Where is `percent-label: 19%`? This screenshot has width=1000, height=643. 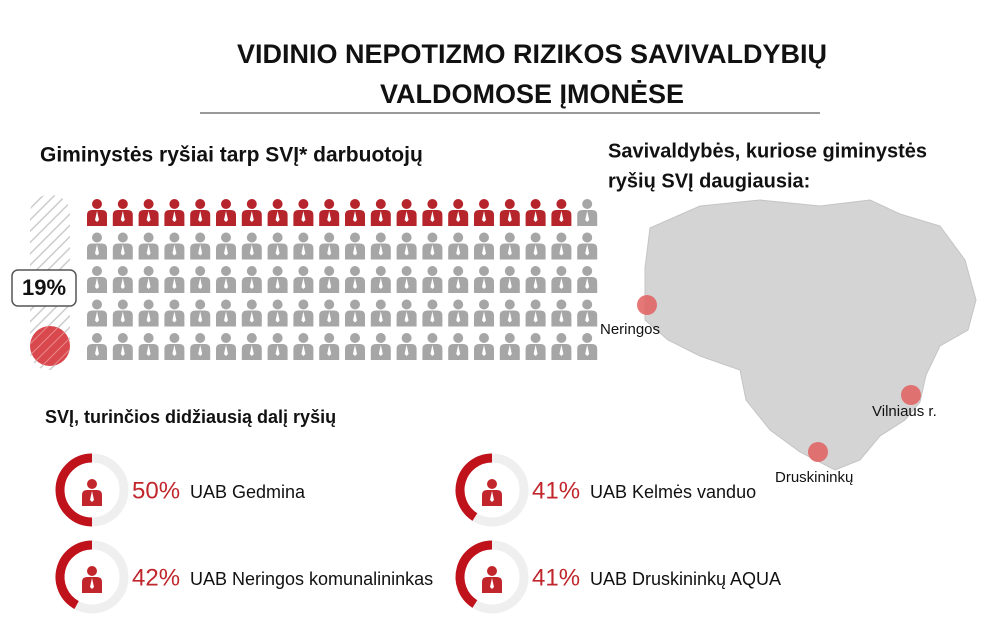 percent-label: 19% is located at coordinates (44, 287).